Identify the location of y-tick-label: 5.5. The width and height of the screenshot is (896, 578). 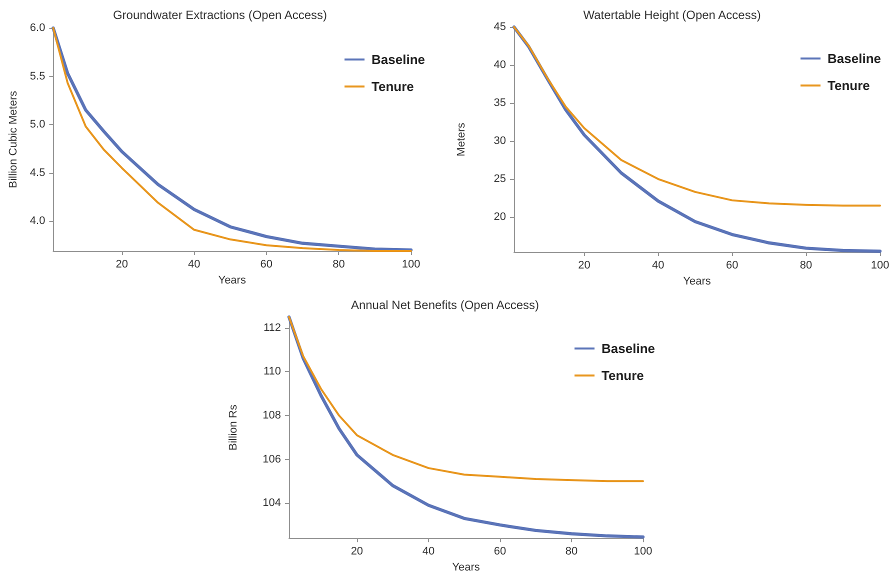
(38, 76).